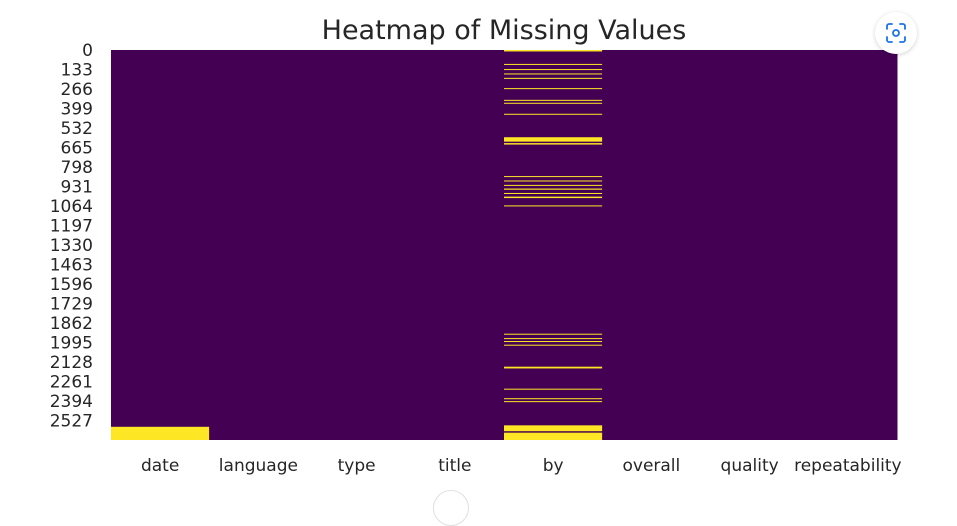  I want to click on heatmap-column-language, so click(258, 245).